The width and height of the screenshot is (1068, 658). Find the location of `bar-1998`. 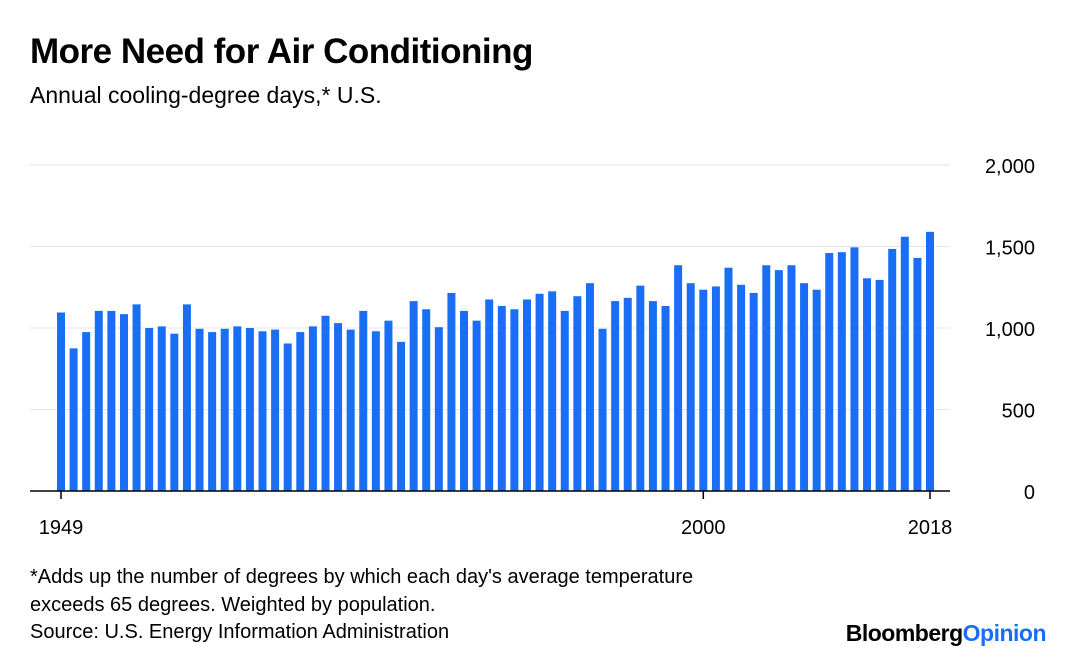

bar-1998 is located at coordinates (678, 378).